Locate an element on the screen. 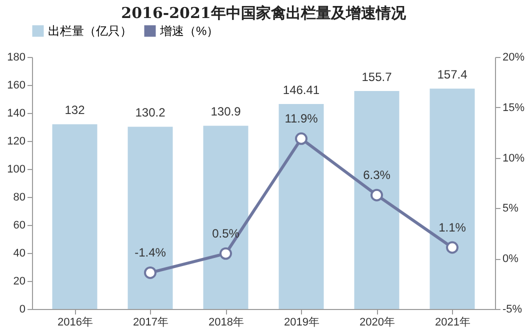 Image resolution: width=531 pixels, height=333 pixels. data-label: 0.5% is located at coordinates (226, 233).